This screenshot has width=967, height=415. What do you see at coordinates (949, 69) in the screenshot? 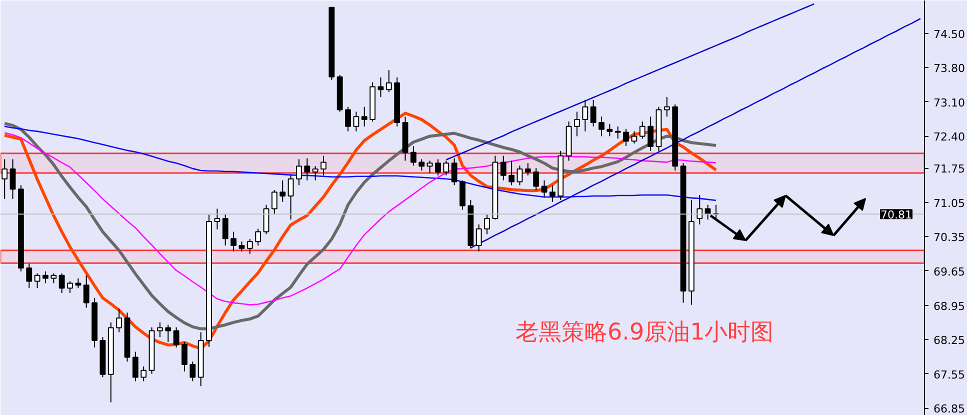
I see `y-tick-label: 73.80` at bounding box center [949, 69].